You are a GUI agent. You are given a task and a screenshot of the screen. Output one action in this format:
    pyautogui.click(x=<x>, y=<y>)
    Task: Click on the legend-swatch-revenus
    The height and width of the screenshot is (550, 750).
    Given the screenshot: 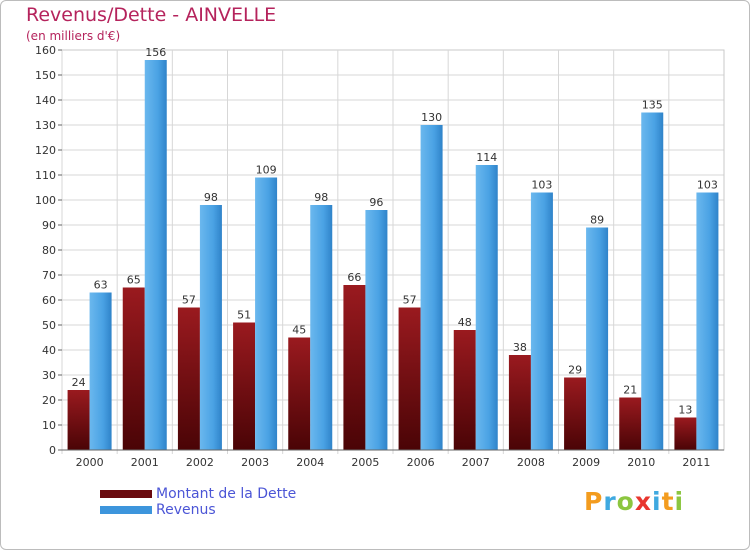 What is the action you would take?
    pyautogui.click(x=126, y=510)
    